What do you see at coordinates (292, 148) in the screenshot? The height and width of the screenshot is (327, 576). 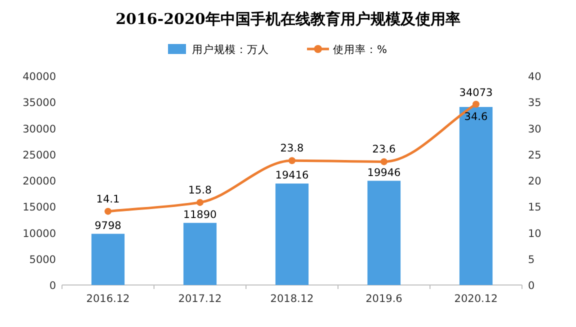 I see `data-label: 23.8` at bounding box center [292, 148].